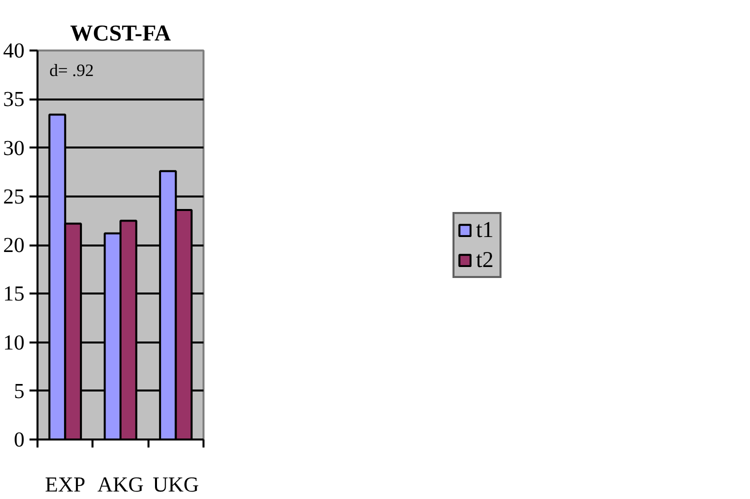 The image size is (750, 499). What do you see at coordinates (120, 484) in the screenshot?
I see `x-tick-label: AKG` at bounding box center [120, 484].